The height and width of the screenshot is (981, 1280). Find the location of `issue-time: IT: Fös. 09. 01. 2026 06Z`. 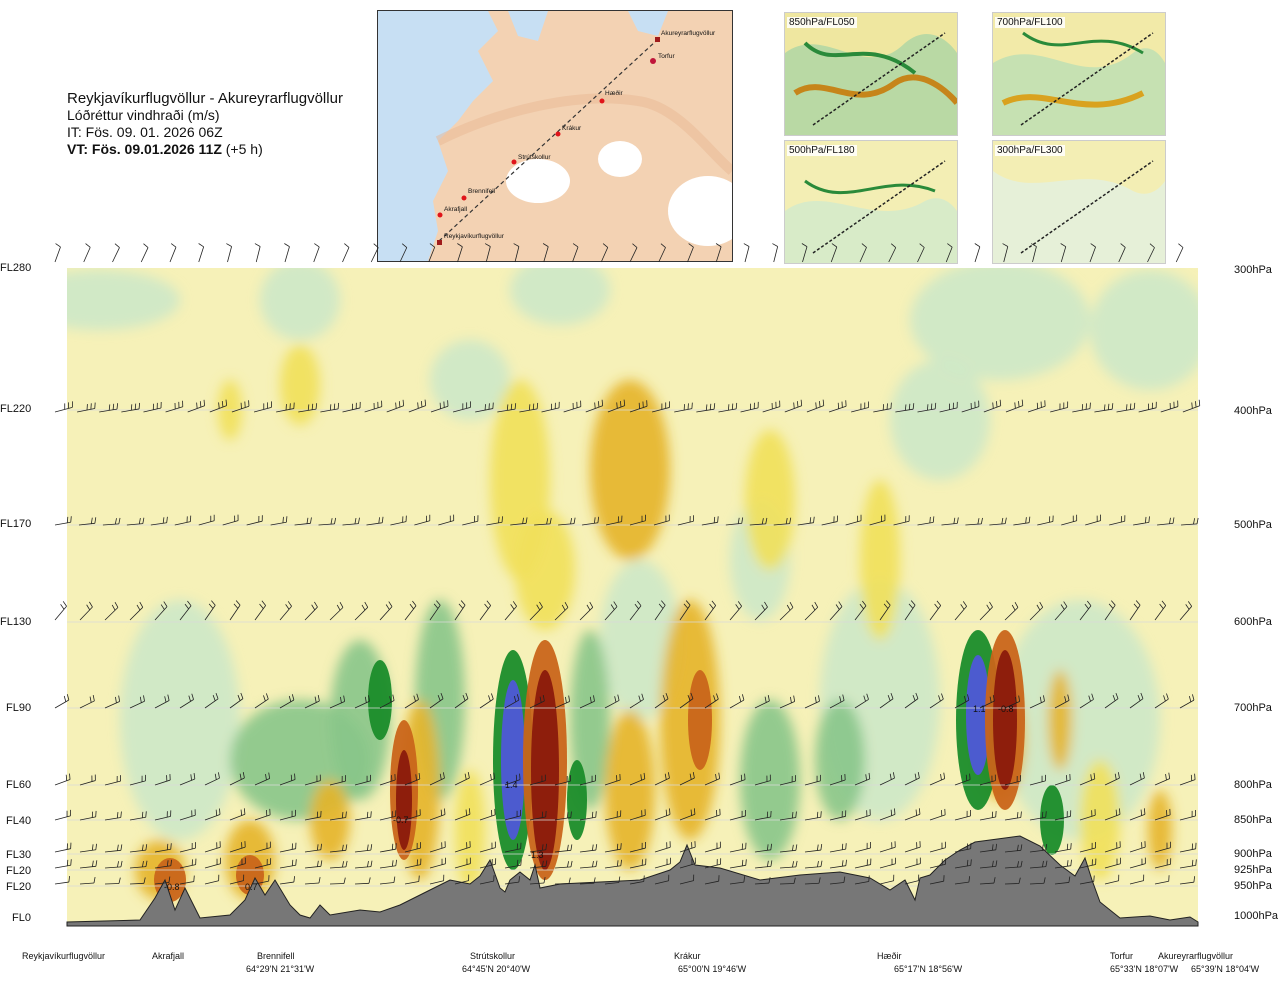

issue-time: IT: Fös. 09. 01. 2026 06Z is located at coordinates (145, 132).